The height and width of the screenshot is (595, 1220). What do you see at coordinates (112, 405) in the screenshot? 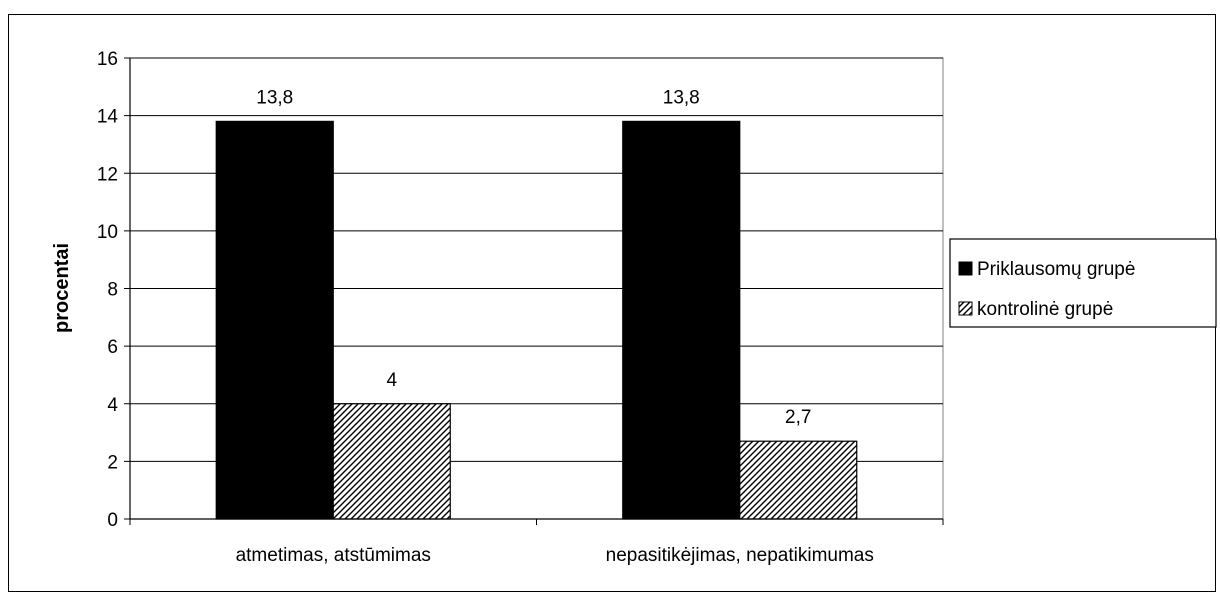
I see `y-tick-label: 4` at bounding box center [112, 405].